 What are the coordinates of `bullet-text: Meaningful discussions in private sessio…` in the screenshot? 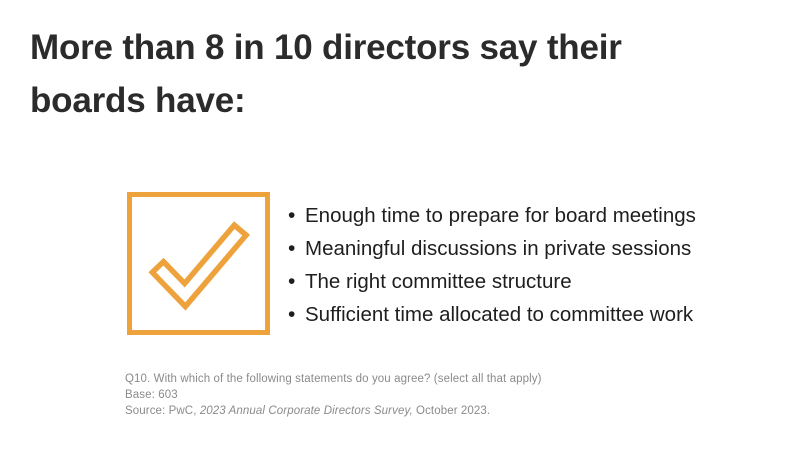 It's located at (498, 248).